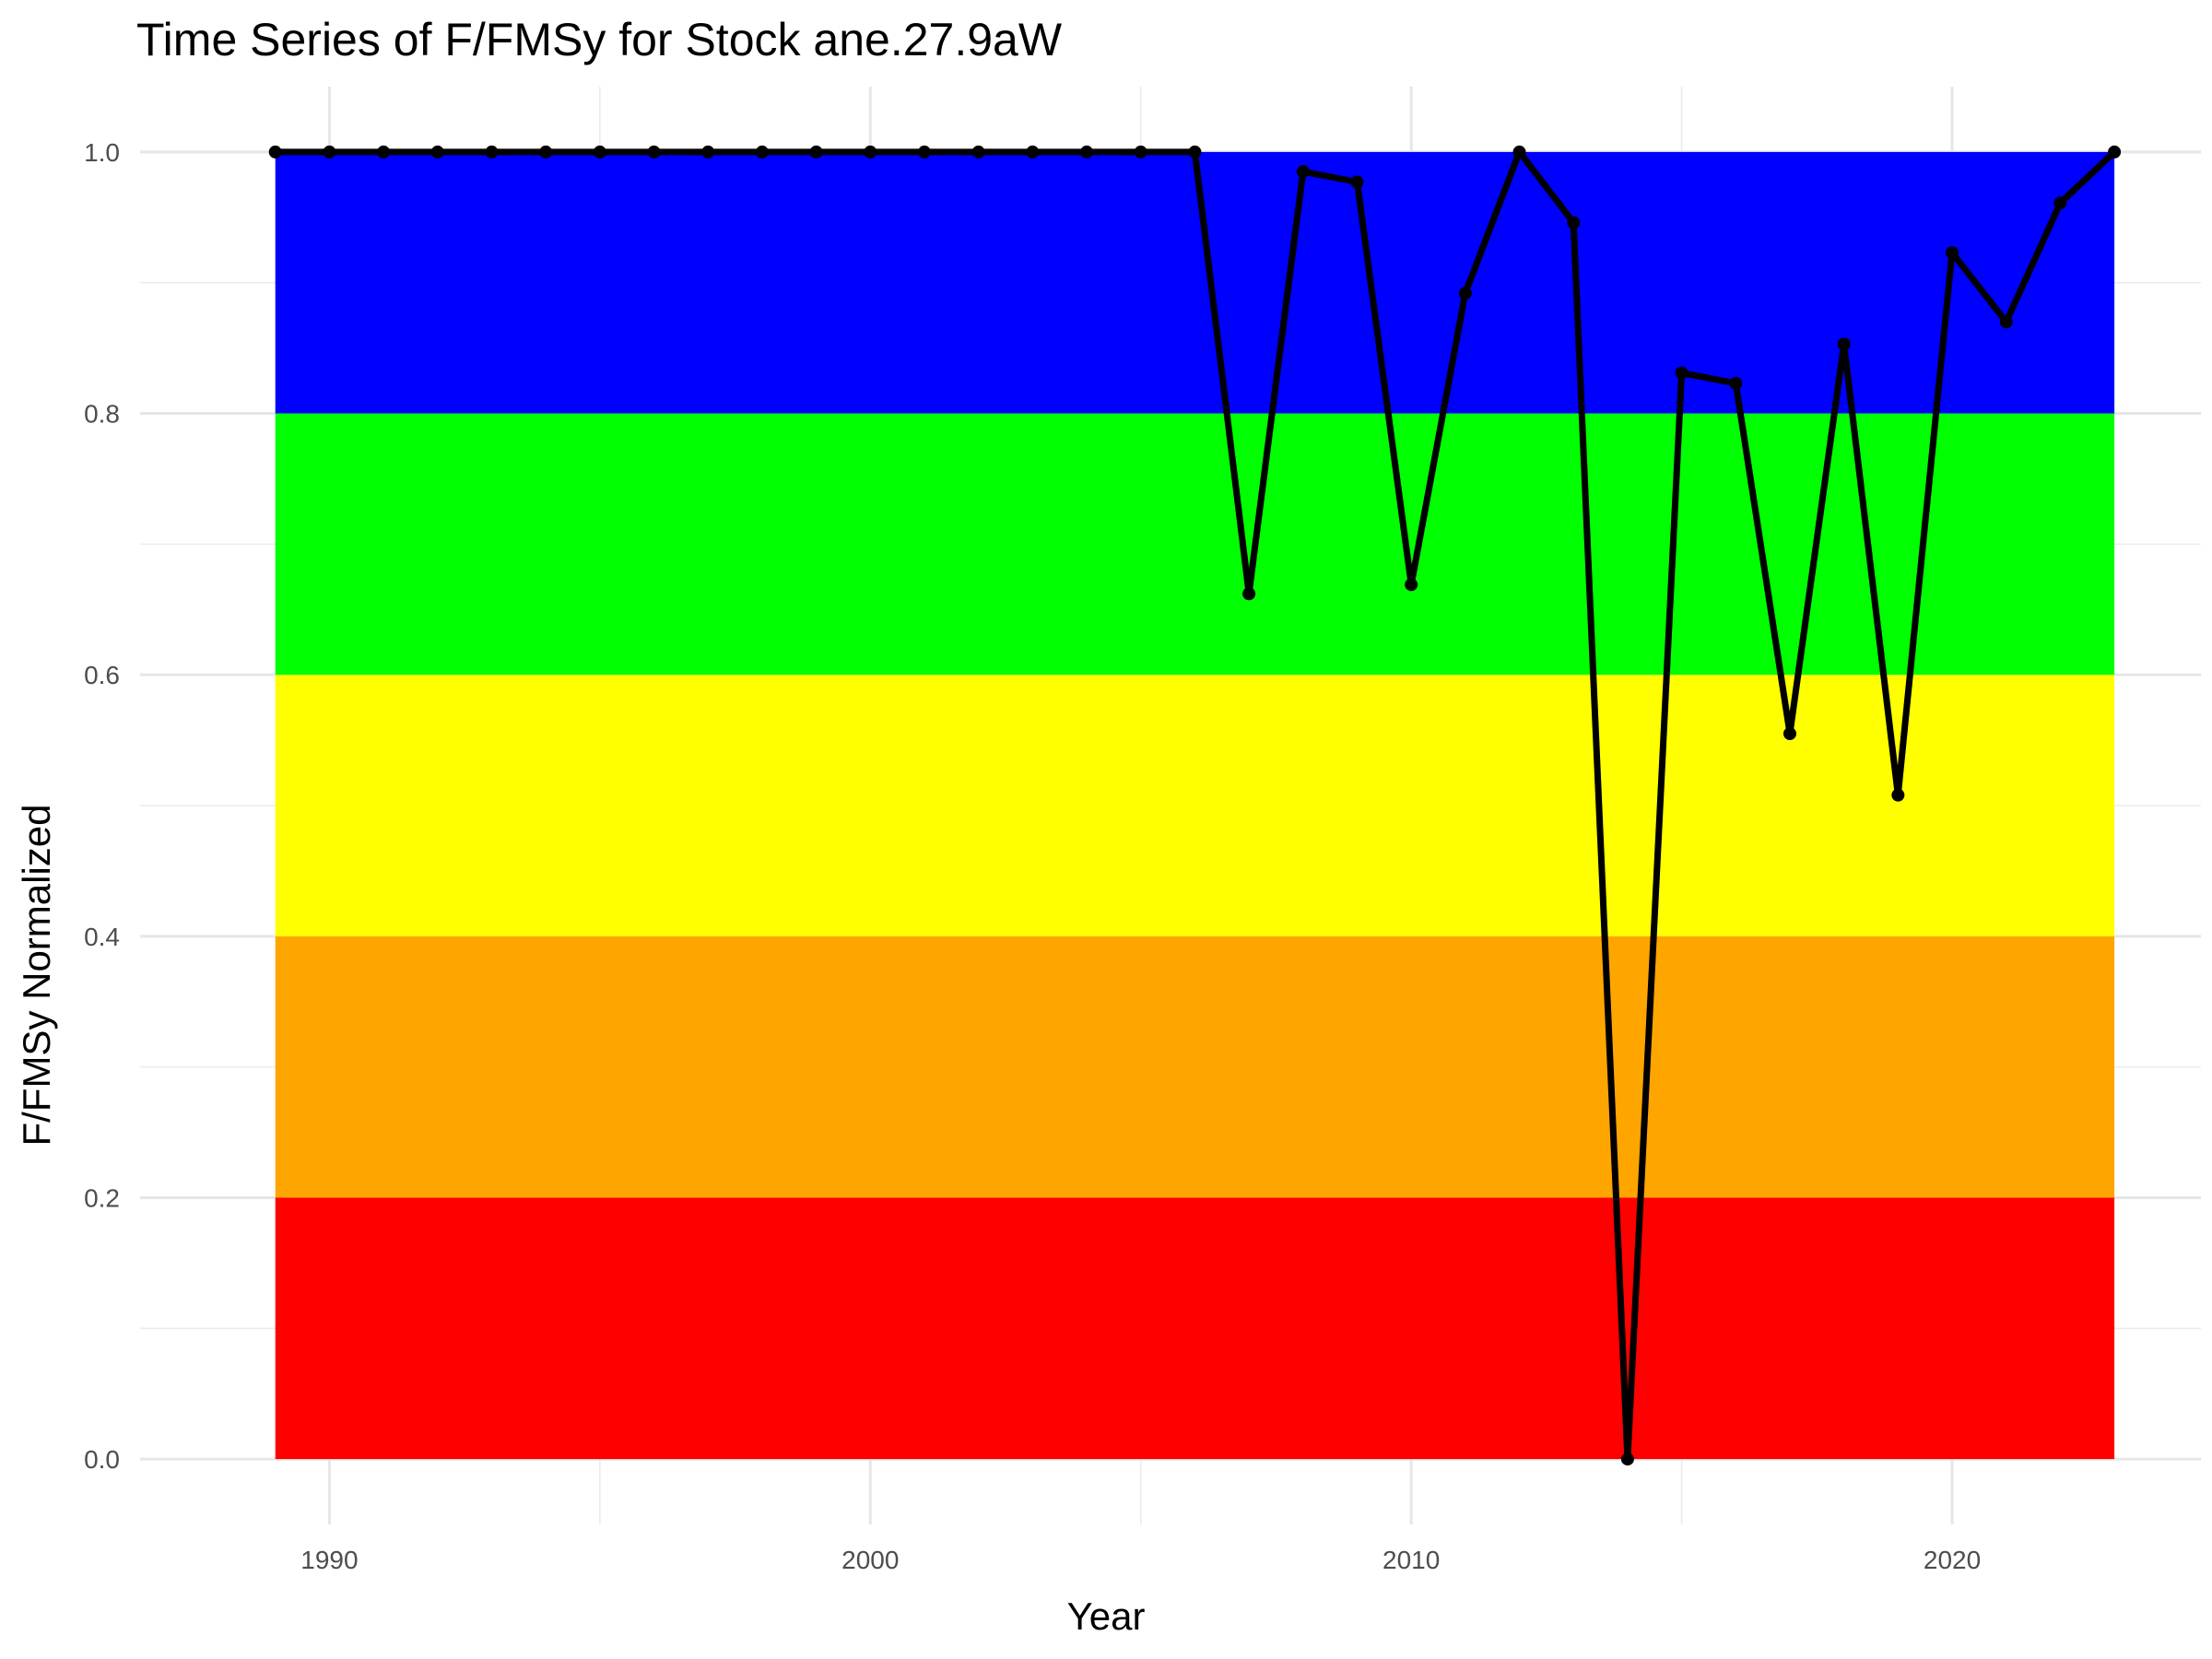 This screenshot has height=1659, width=2212. What do you see at coordinates (1106, 1616) in the screenshot?
I see `x-axis-label: Year` at bounding box center [1106, 1616].